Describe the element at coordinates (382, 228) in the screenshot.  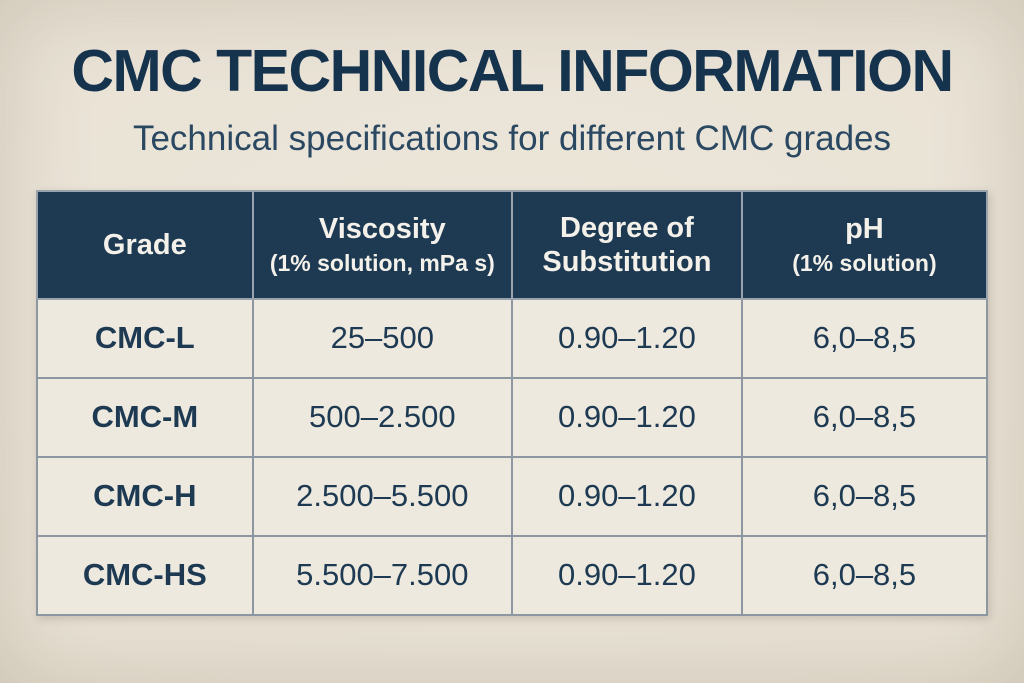
I see `header-label: Viscosity` at that location.